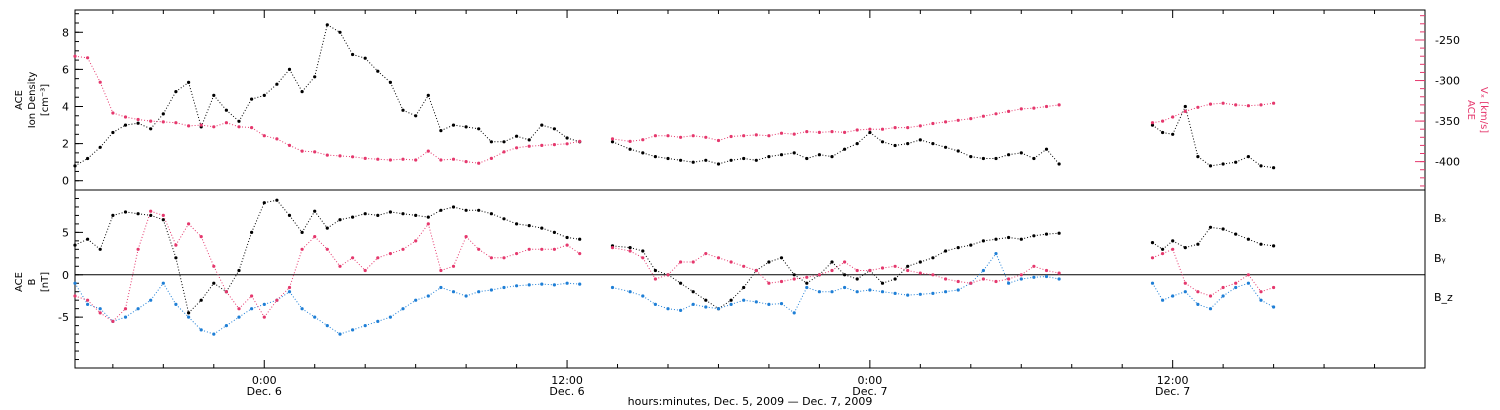 The height and width of the screenshot is (410, 1500). I want to click on by-point, so click(214, 334).